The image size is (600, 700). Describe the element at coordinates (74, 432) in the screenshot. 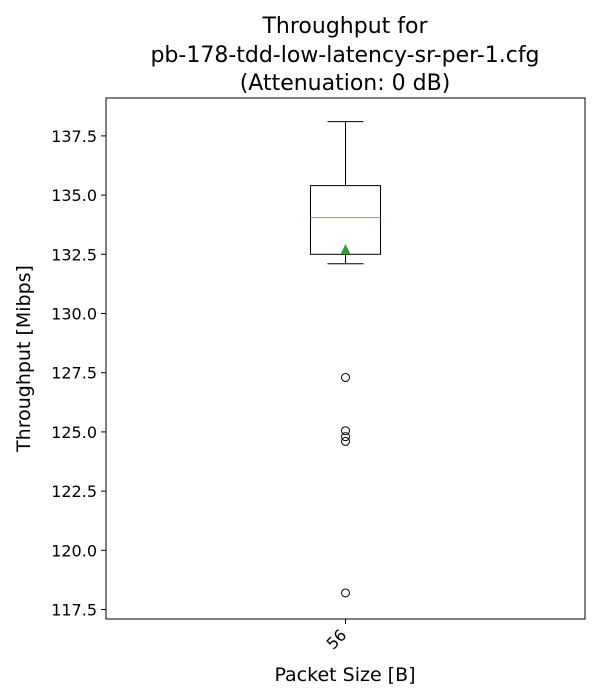

I see `y-tick-label: 125.0` at that location.